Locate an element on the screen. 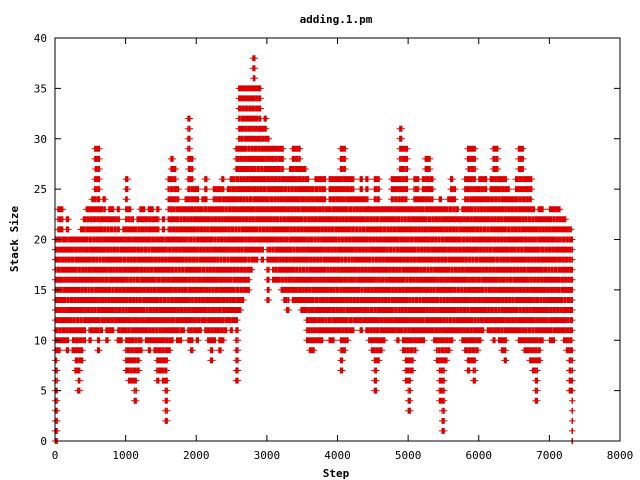  x-axis-label: Step is located at coordinates (336, 473).